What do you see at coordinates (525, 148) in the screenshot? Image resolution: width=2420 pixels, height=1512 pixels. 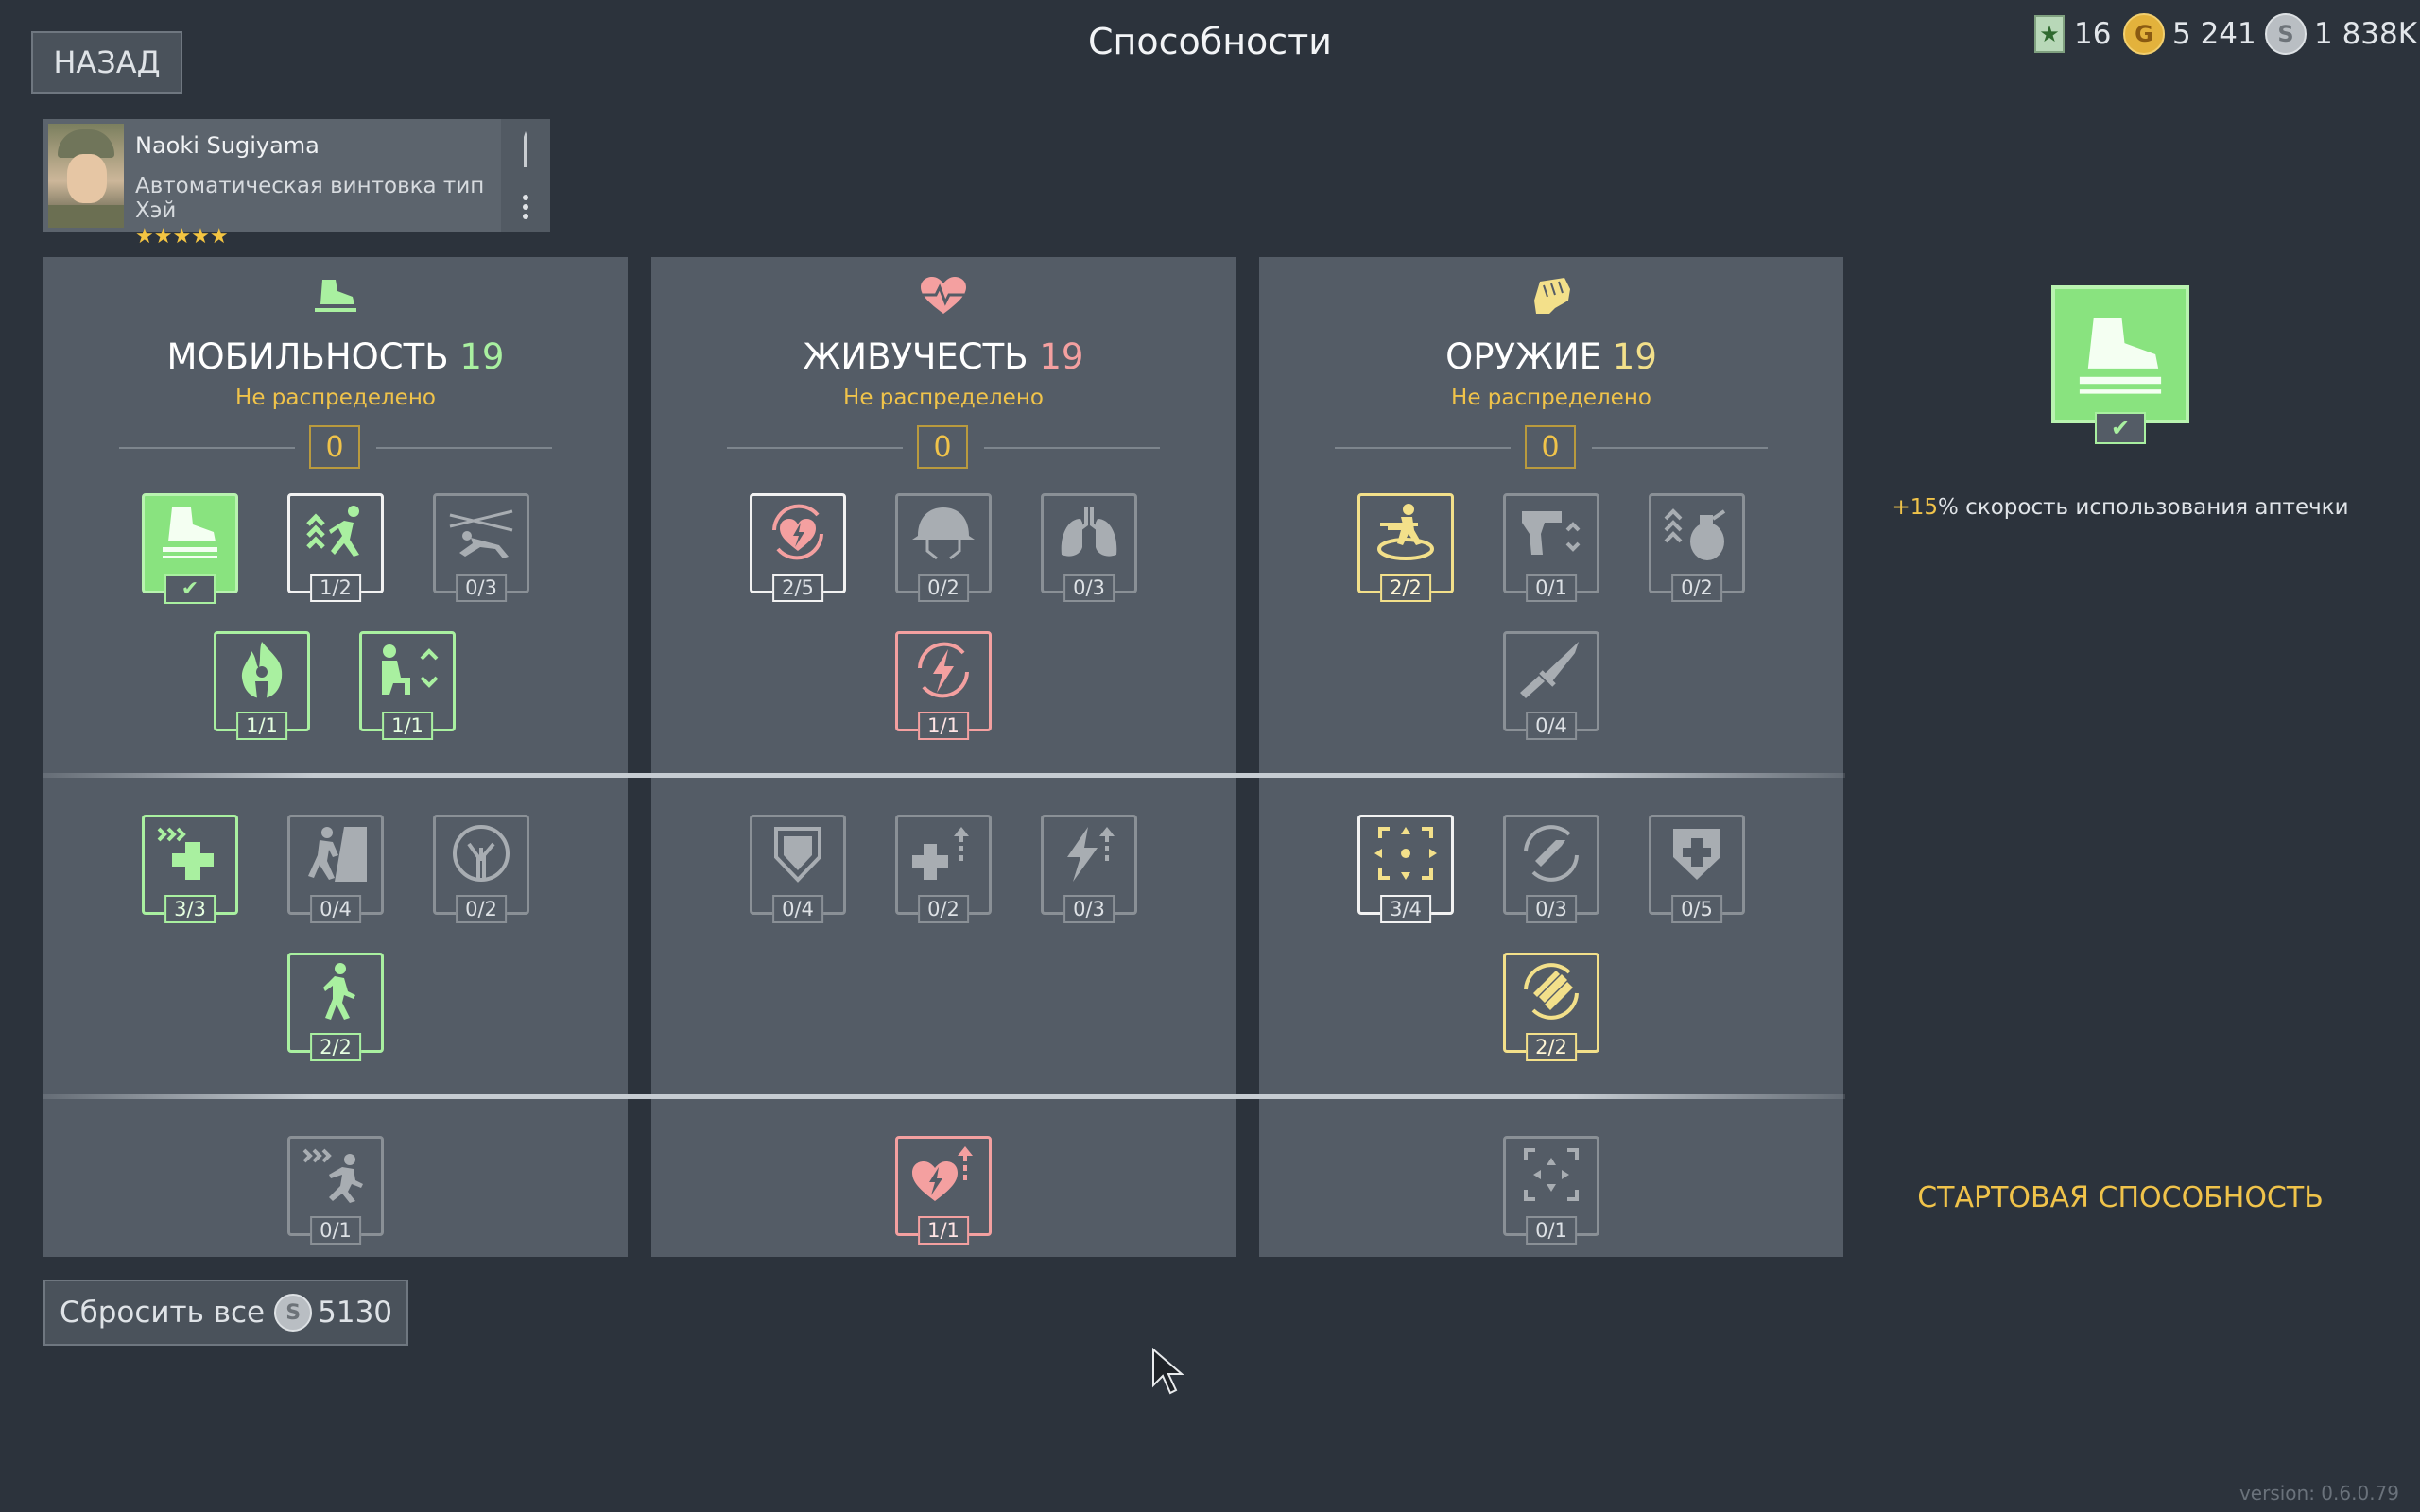 I see `bullet-icon` at bounding box center [525, 148].